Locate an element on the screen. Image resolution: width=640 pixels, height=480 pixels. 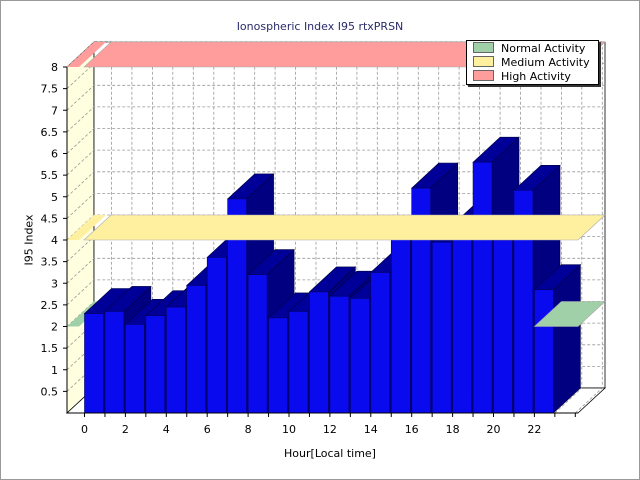
y-tick-label-13: 7 is located at coordinates (54, 110).